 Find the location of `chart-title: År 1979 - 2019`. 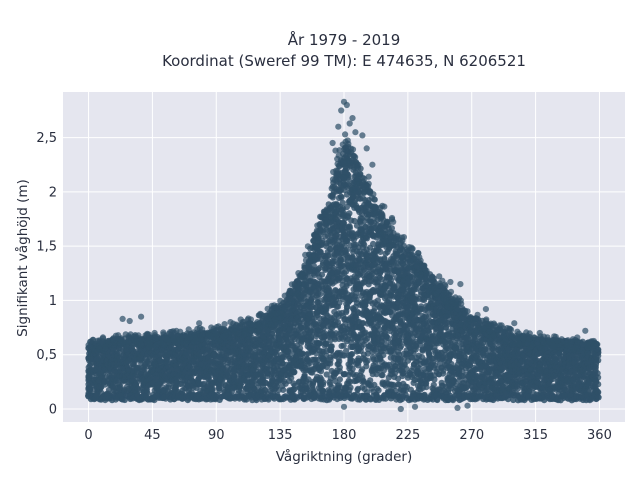

chart-title: År 1979 - 2019 is located at coordinates (344, 39).